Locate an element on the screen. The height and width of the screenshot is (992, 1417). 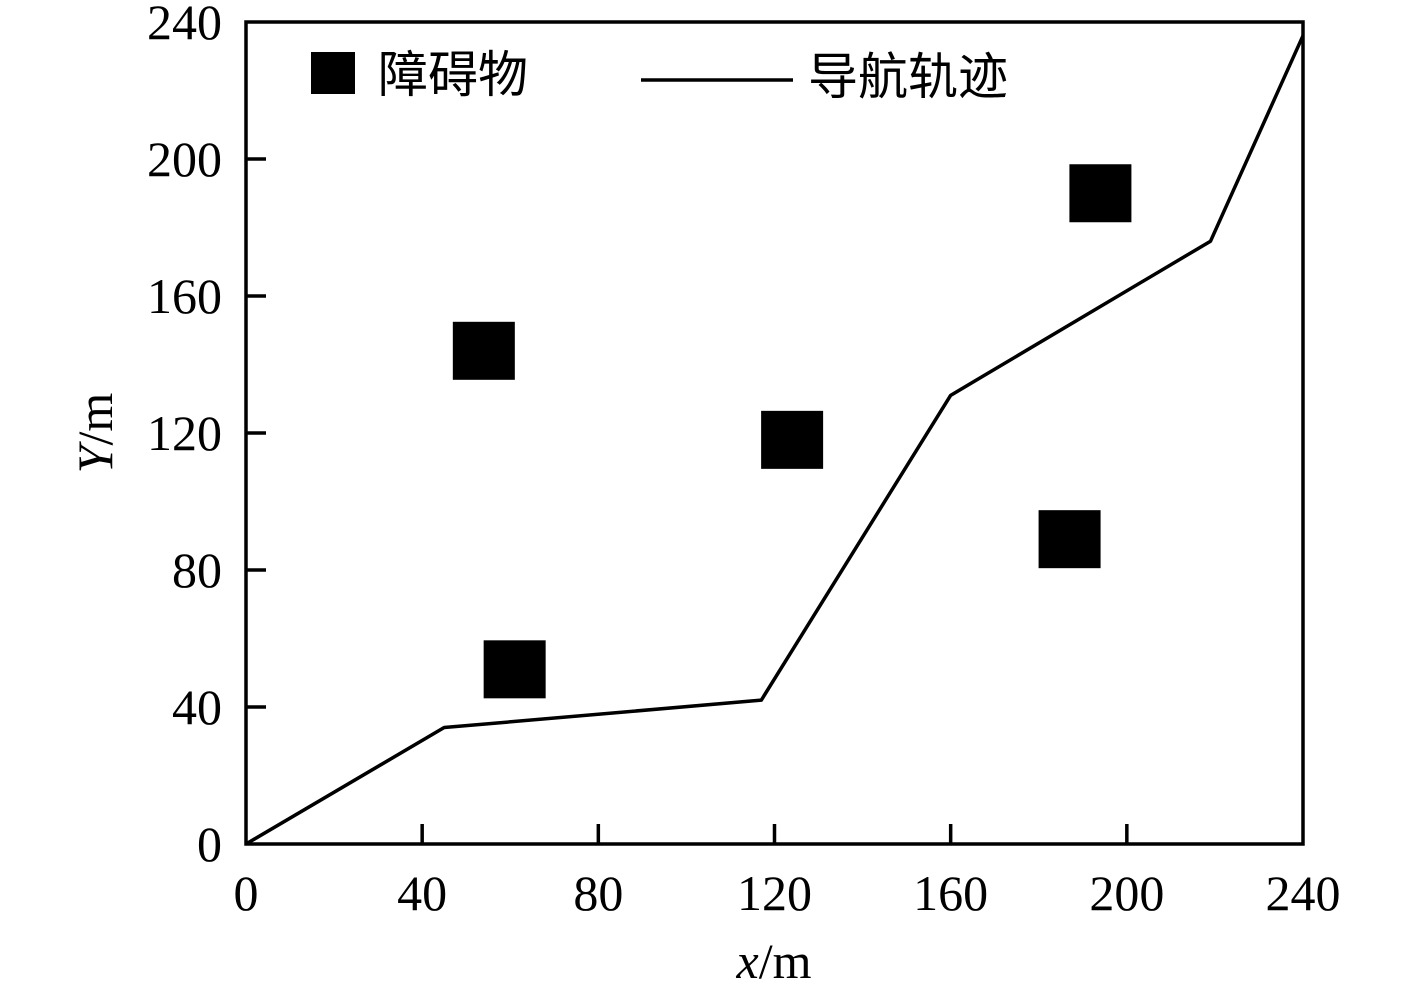
y-tick-label: 120 is located at coordinates (184, 433).